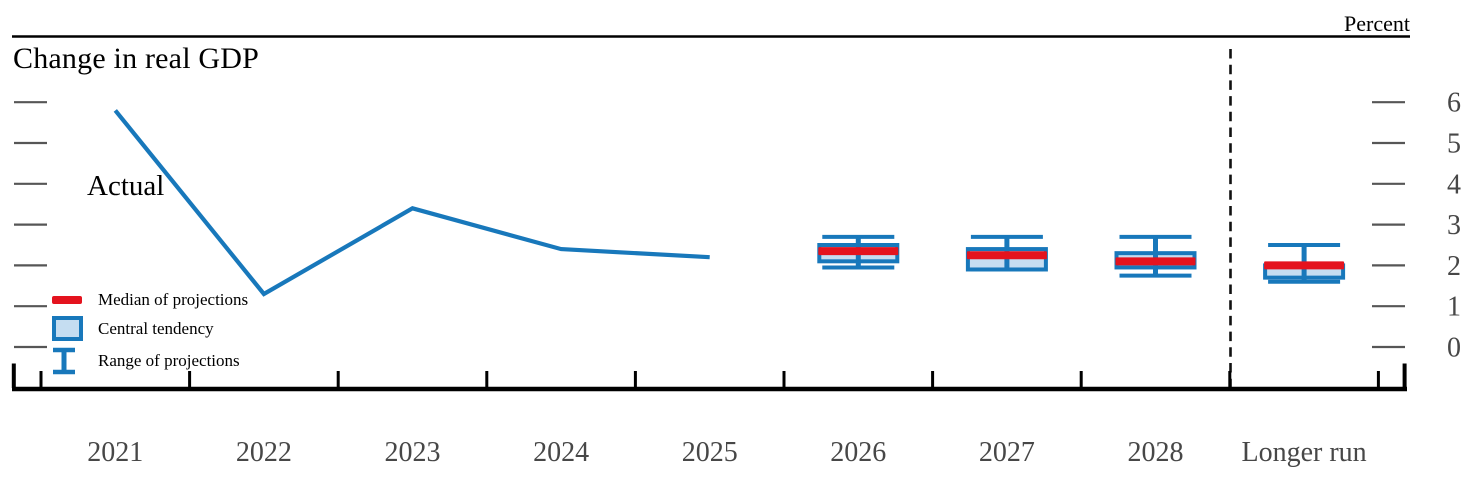  Describe the element at coordinates (1454, 348) in the screenshot. I see `y-tick-label: 0` at that location.